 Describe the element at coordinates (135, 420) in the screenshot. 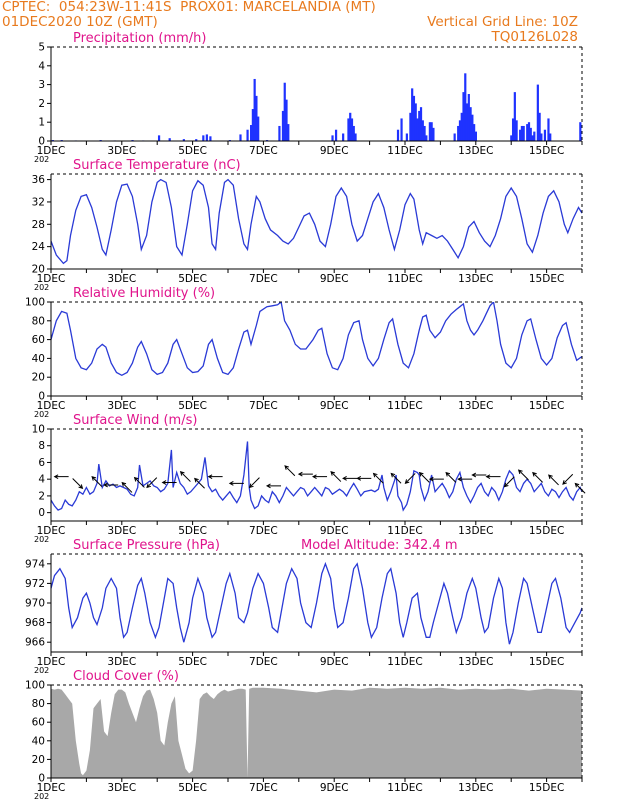

I see `panel-title: Surface Wind (m/s)` at that location.